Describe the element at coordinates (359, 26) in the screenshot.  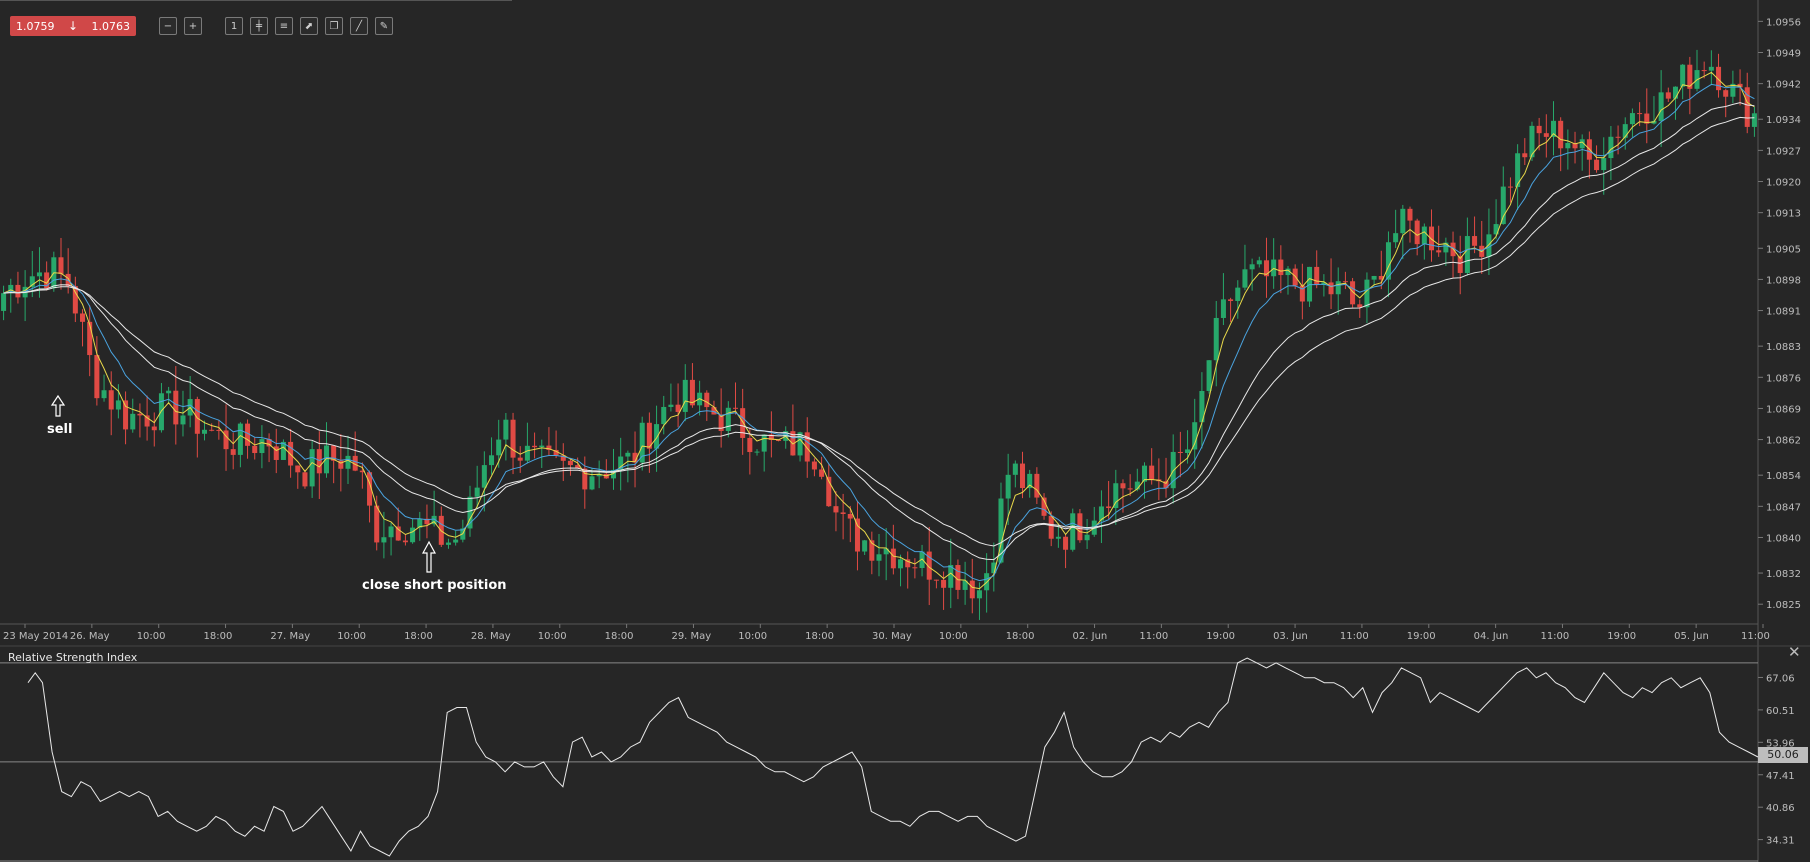
I see `draw-line-icon: ╱` at that location.